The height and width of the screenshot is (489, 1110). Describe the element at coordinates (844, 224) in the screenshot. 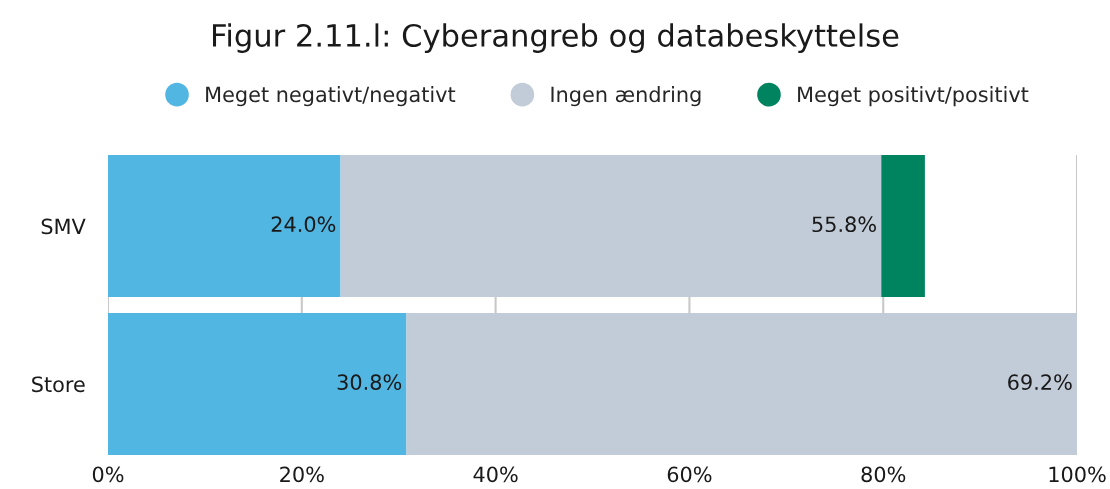

I see `data-label: 55.8%` at that location.